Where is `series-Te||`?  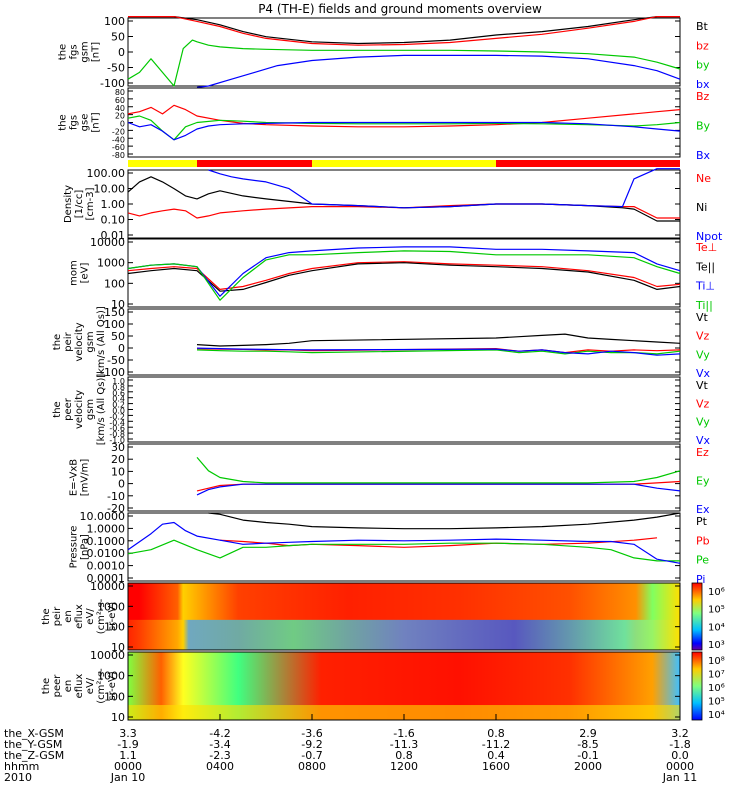
series-Te|| is located at coordinates (404, 277).